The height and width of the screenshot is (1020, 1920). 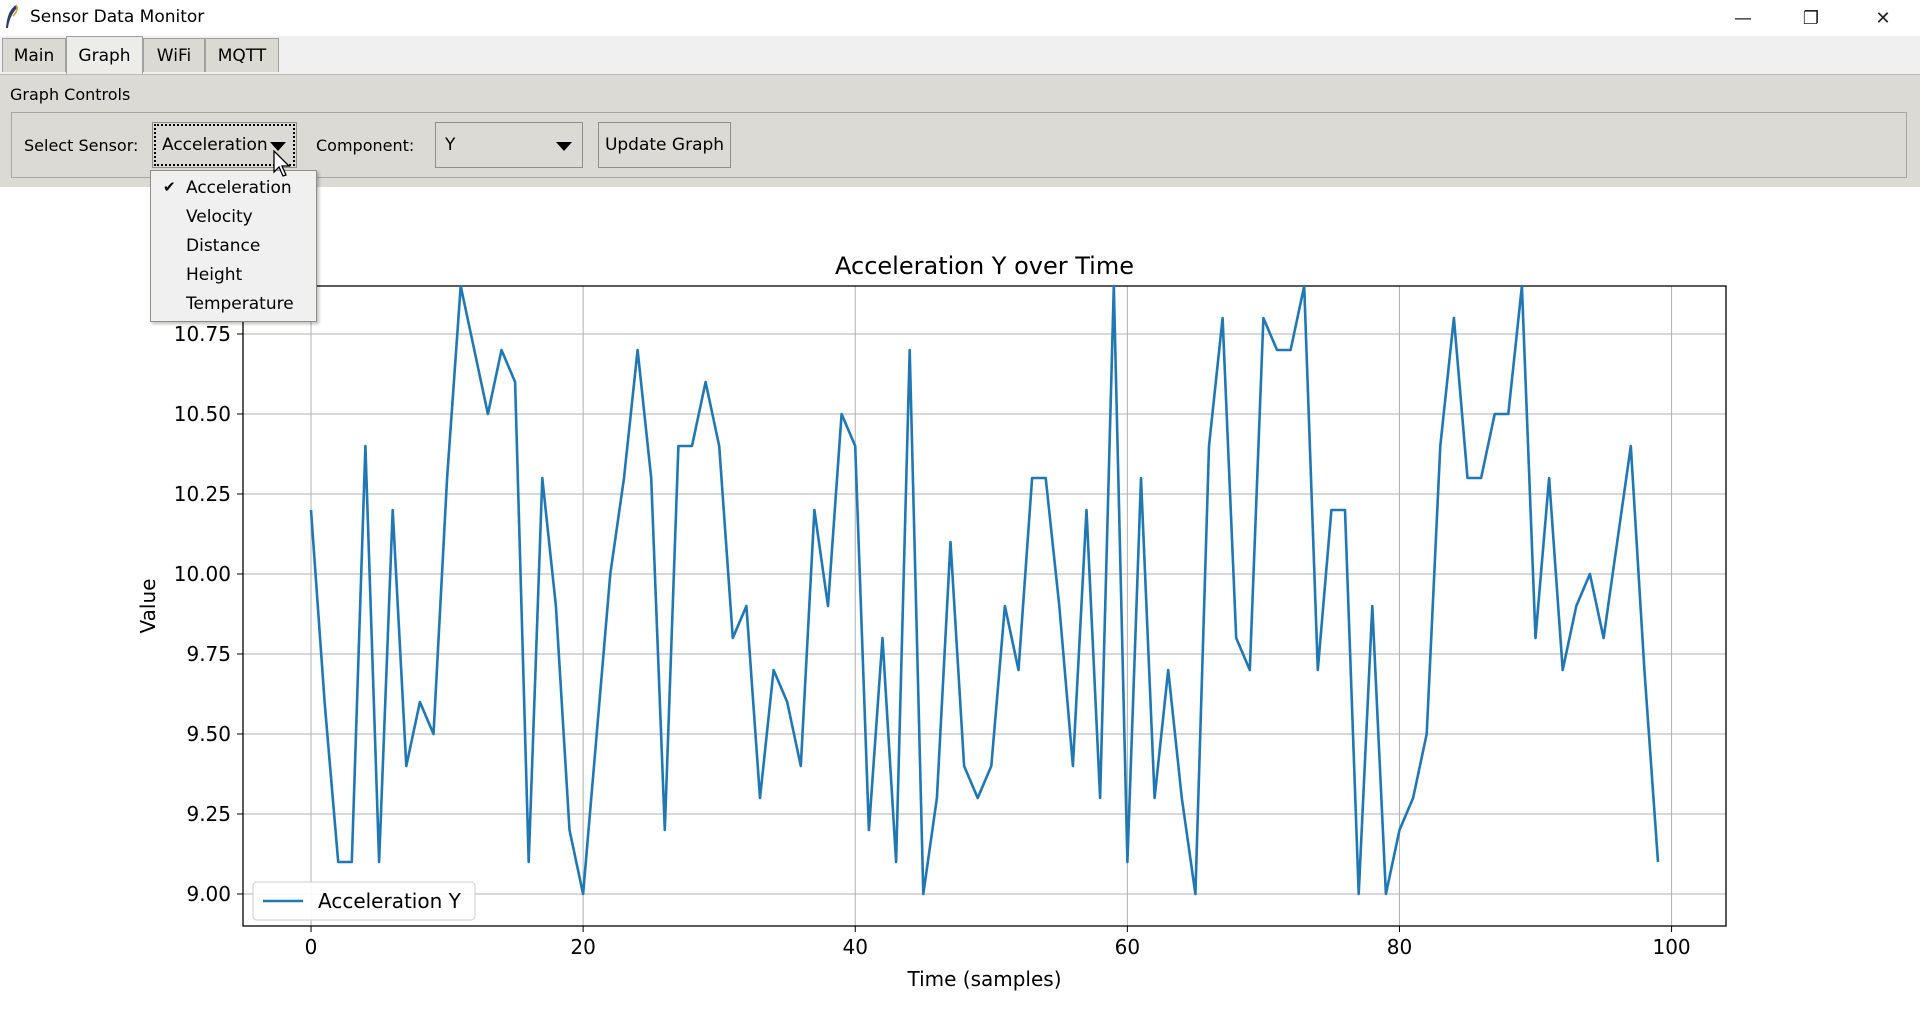 I want to click on window-titlebar: Sensor Data Monitor — ❐ ✕, so click(x=960, y=18).